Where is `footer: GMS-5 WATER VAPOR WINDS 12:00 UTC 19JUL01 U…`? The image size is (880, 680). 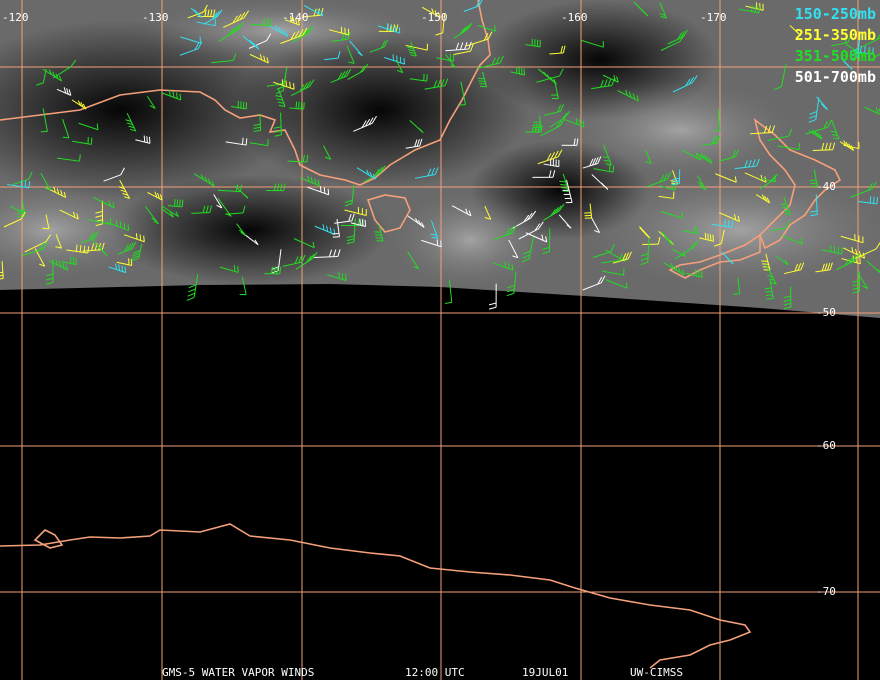
footer: GMS-5 WATER VAPOR WINDS 12:00 UTC 19JUL01 U… is located at coordinates (422, 672).